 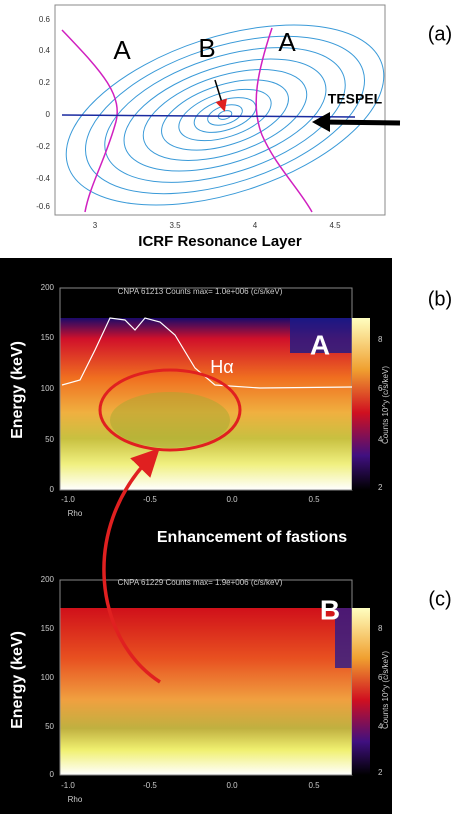 I want to click on y-tick-label: -0.6, so click(x=43, y=206).